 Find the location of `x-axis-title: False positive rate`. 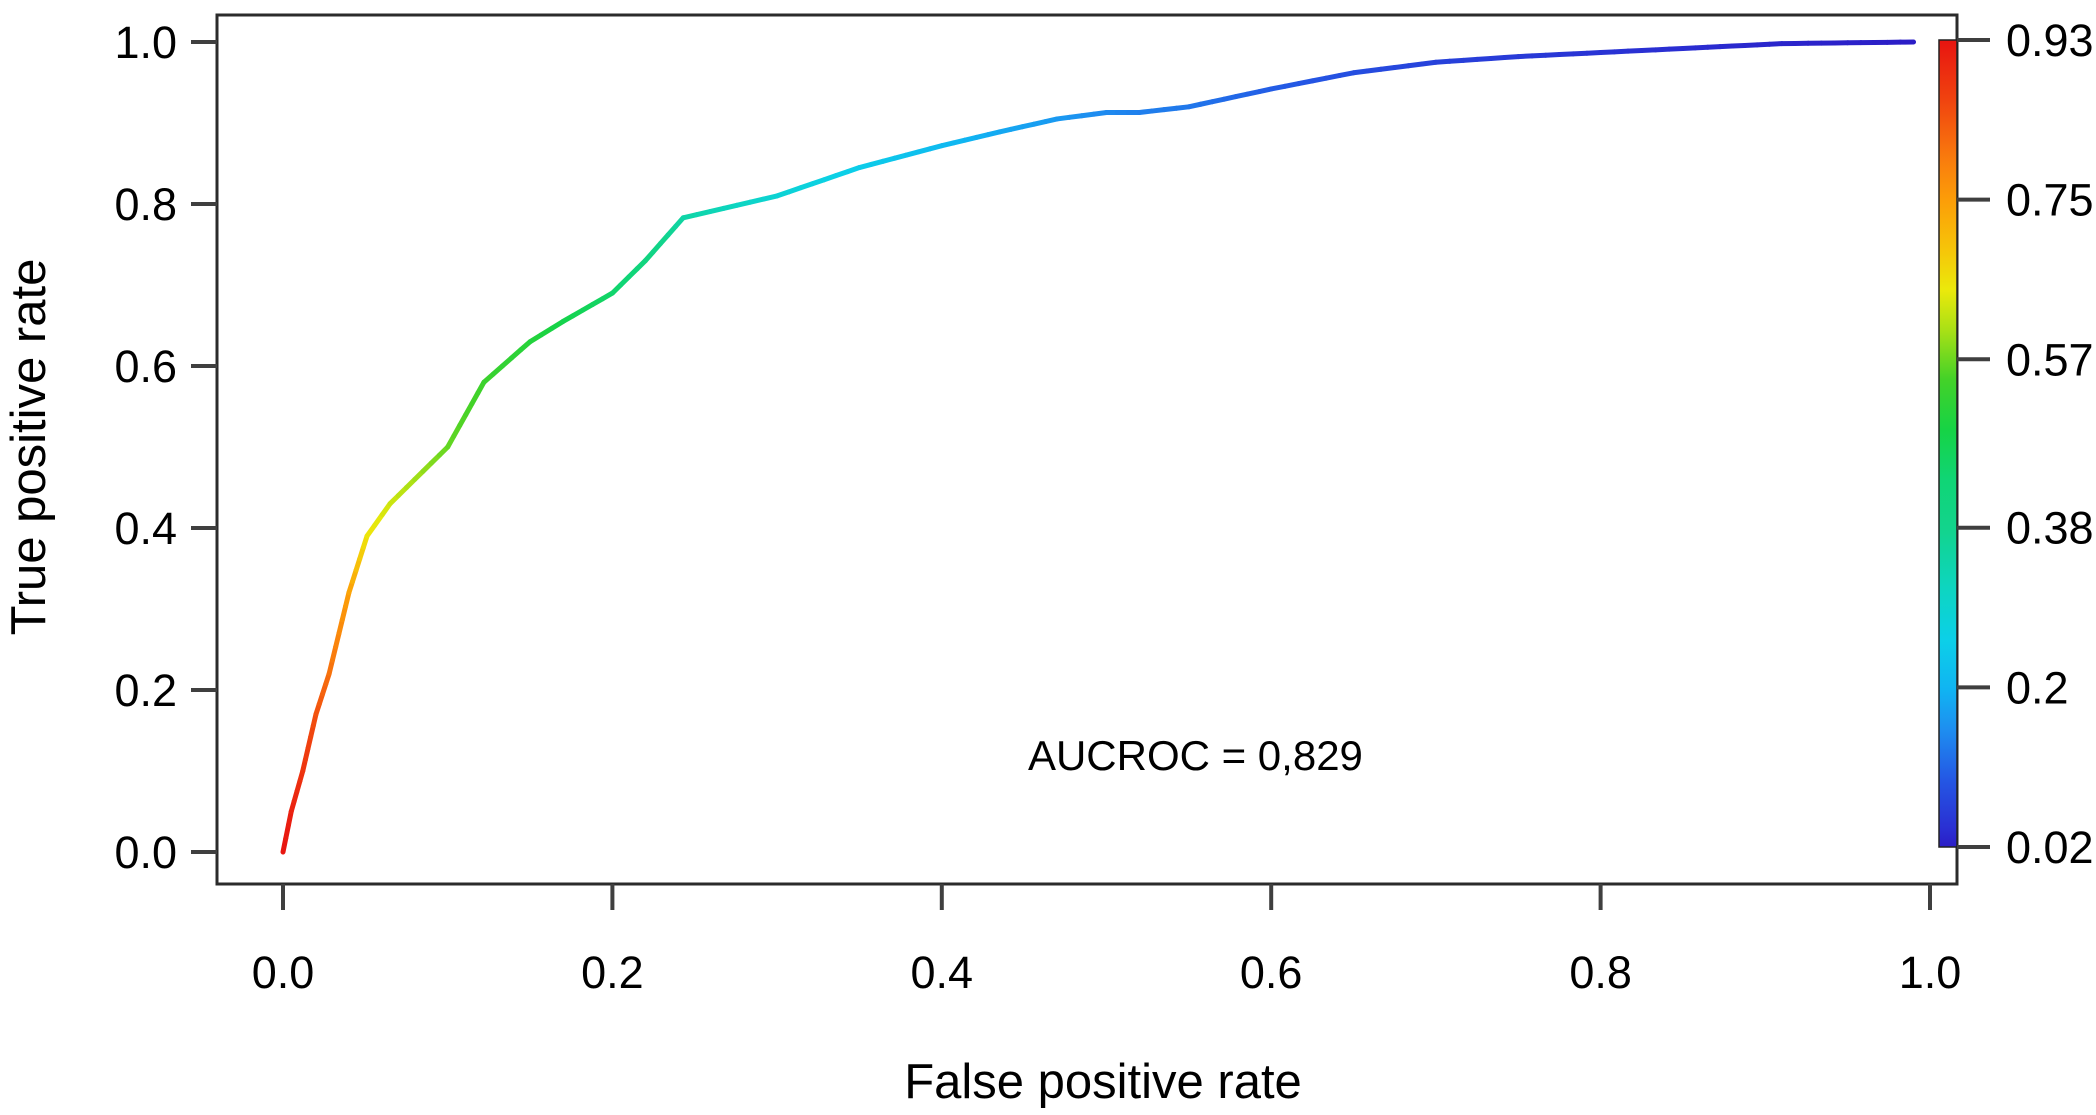

x-axis-title: False positive rate is located at coordinates (1103, 1082).